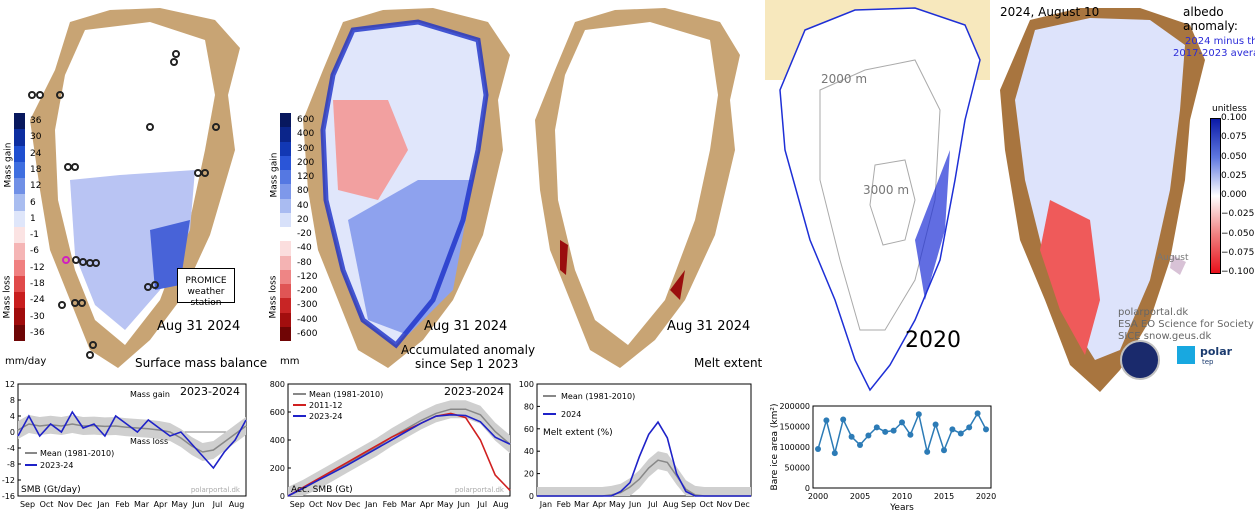  What do you see at coordinates (501, 504) in the screenshot?
I see `x-tick-label: Aug` at bounding box center [501, 504].